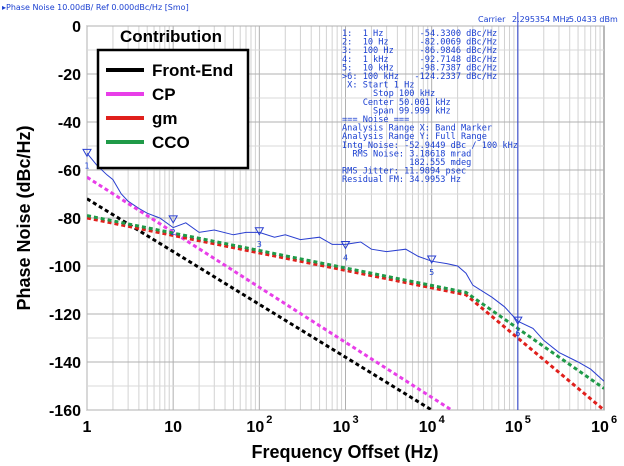  I want to click on marker-panel-line: 4: 1 kHz -92.7148 dBc/Hz, so click(419, 60).